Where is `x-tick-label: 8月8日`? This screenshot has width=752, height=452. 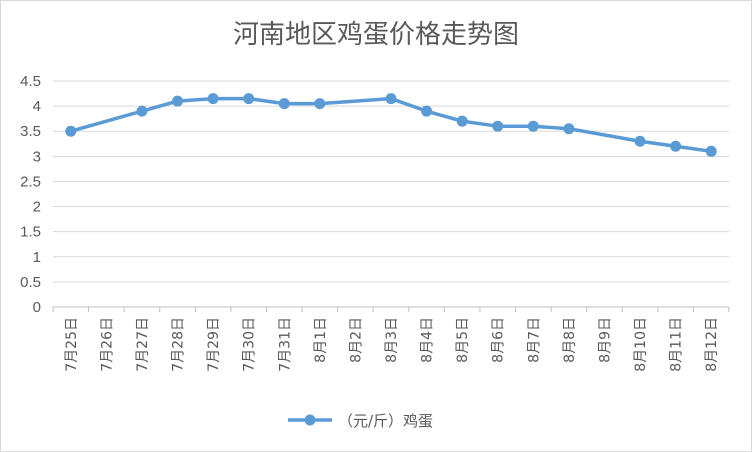
x-tick-label: 8月8日 is located at coordinates (570, 340).